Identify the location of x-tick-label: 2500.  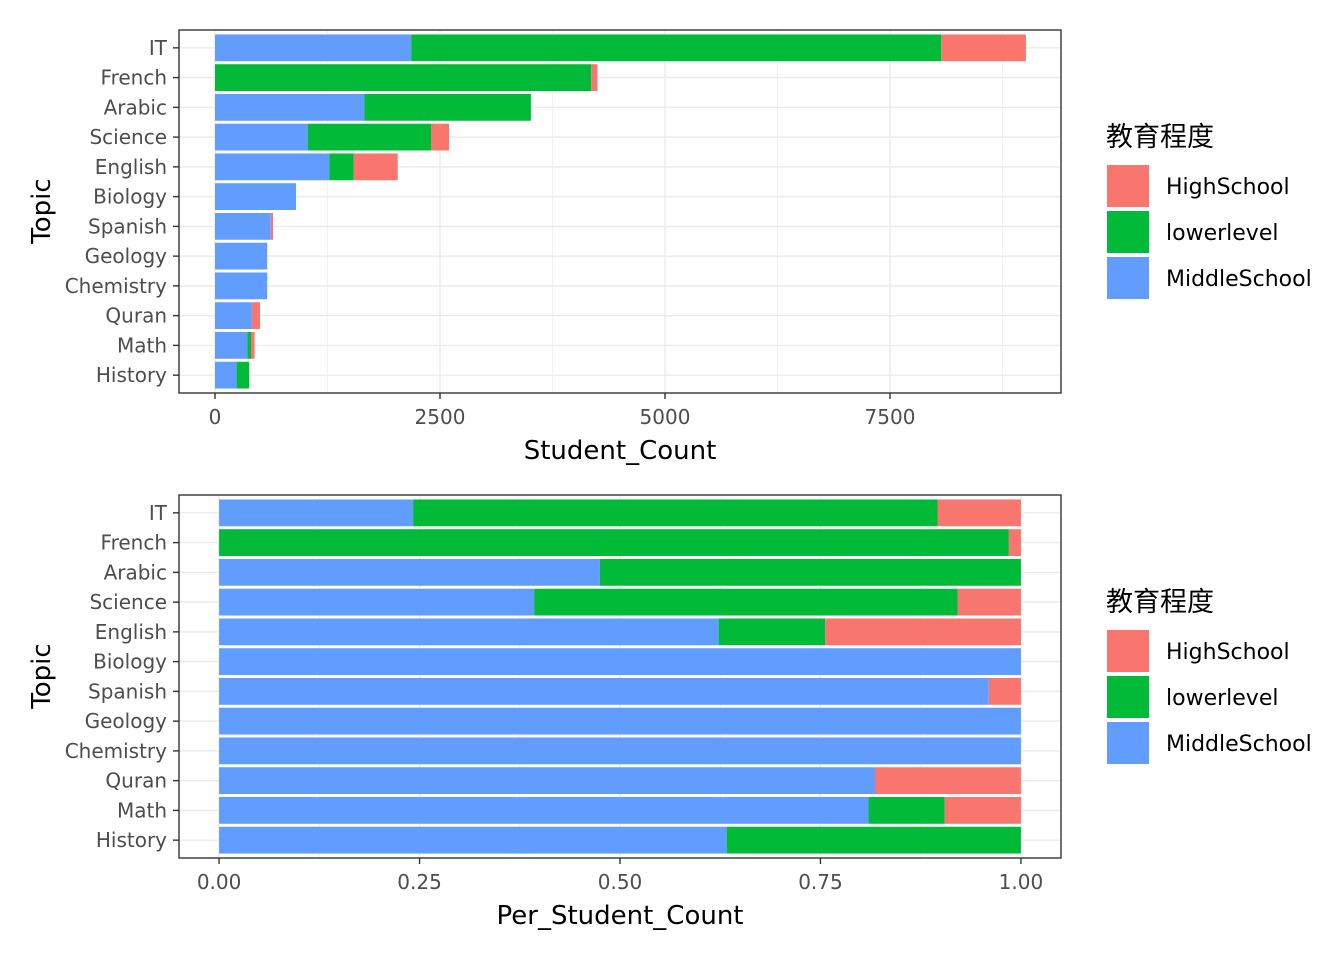
(440, 417).